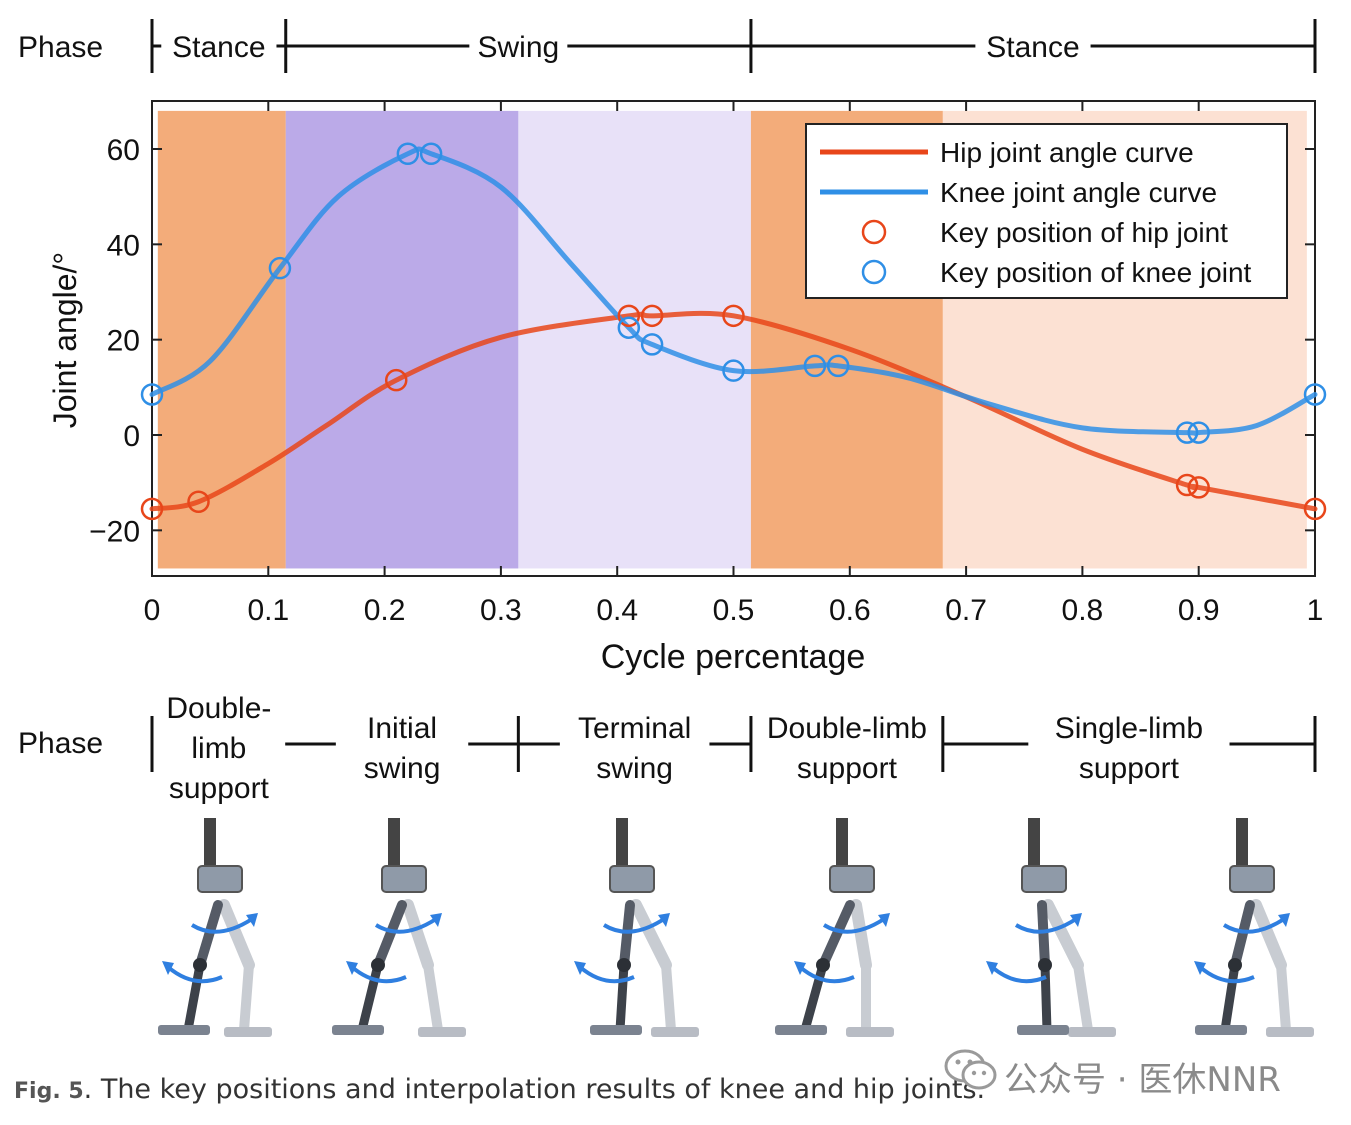 Image resolution: width=1351 pixels, height=1125 pixels. What do you see at coordinates (1067, 152) in the screenshot?
I see `legend-label: Hip joint angle curve` at bounding box center [1067, 152].